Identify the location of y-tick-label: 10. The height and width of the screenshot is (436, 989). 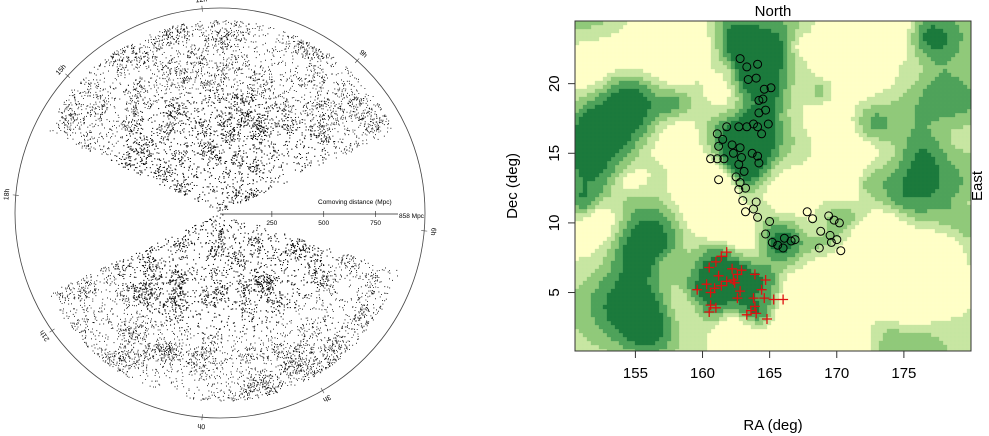
(554, 223).